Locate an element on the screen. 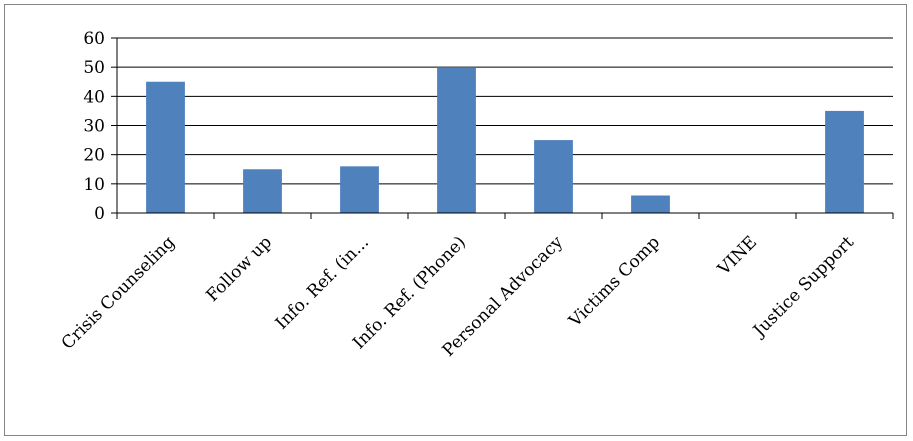 Image resolution: width=913 pixels, height=441 pixels. y-tick-label: 60 is located at coordinates (94, 39).